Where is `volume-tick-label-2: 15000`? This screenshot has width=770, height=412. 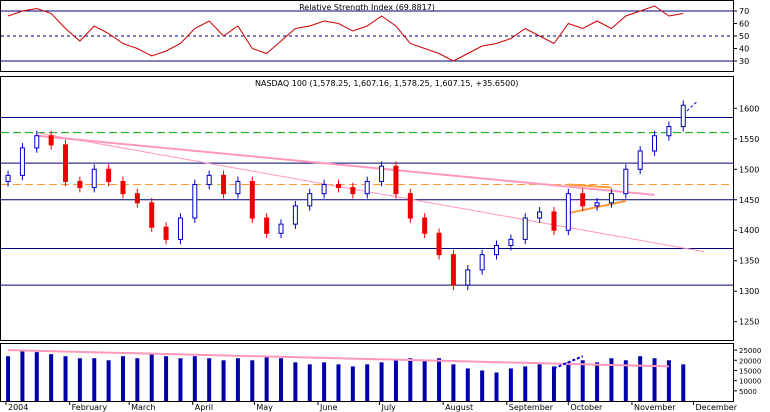 volume-tick-label-2: 15000 is located at coordinates (750, 371).